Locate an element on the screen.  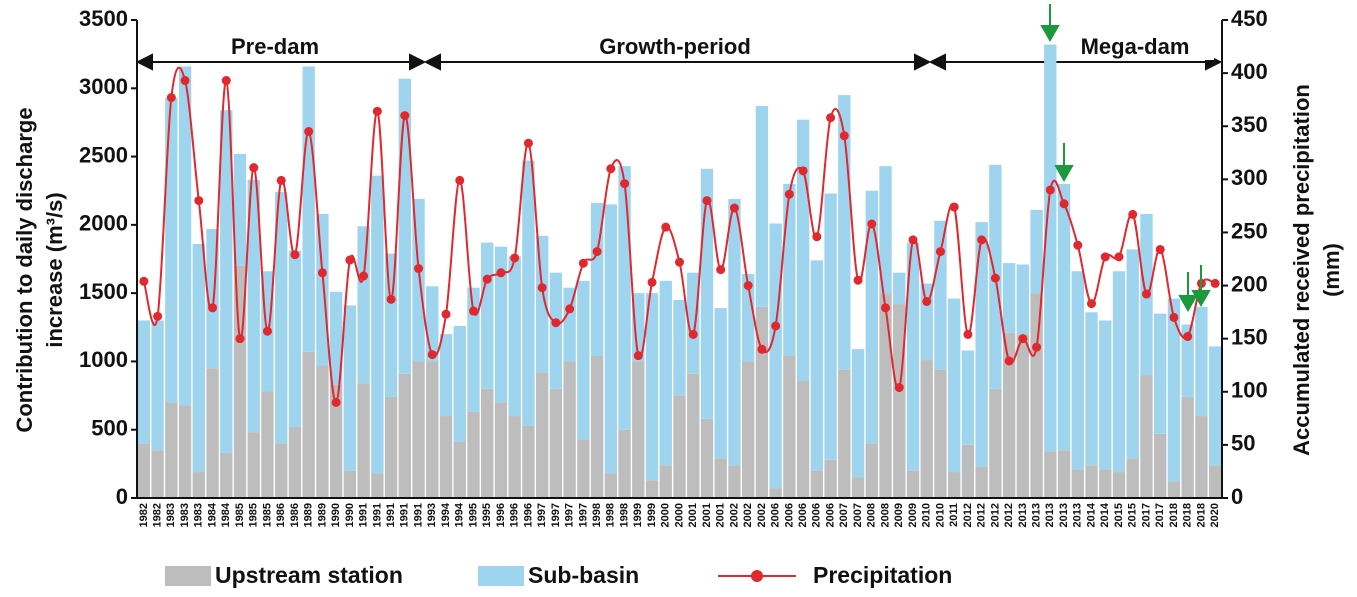
x-tick-label: 2017 is located at coordinates (1146, 515).